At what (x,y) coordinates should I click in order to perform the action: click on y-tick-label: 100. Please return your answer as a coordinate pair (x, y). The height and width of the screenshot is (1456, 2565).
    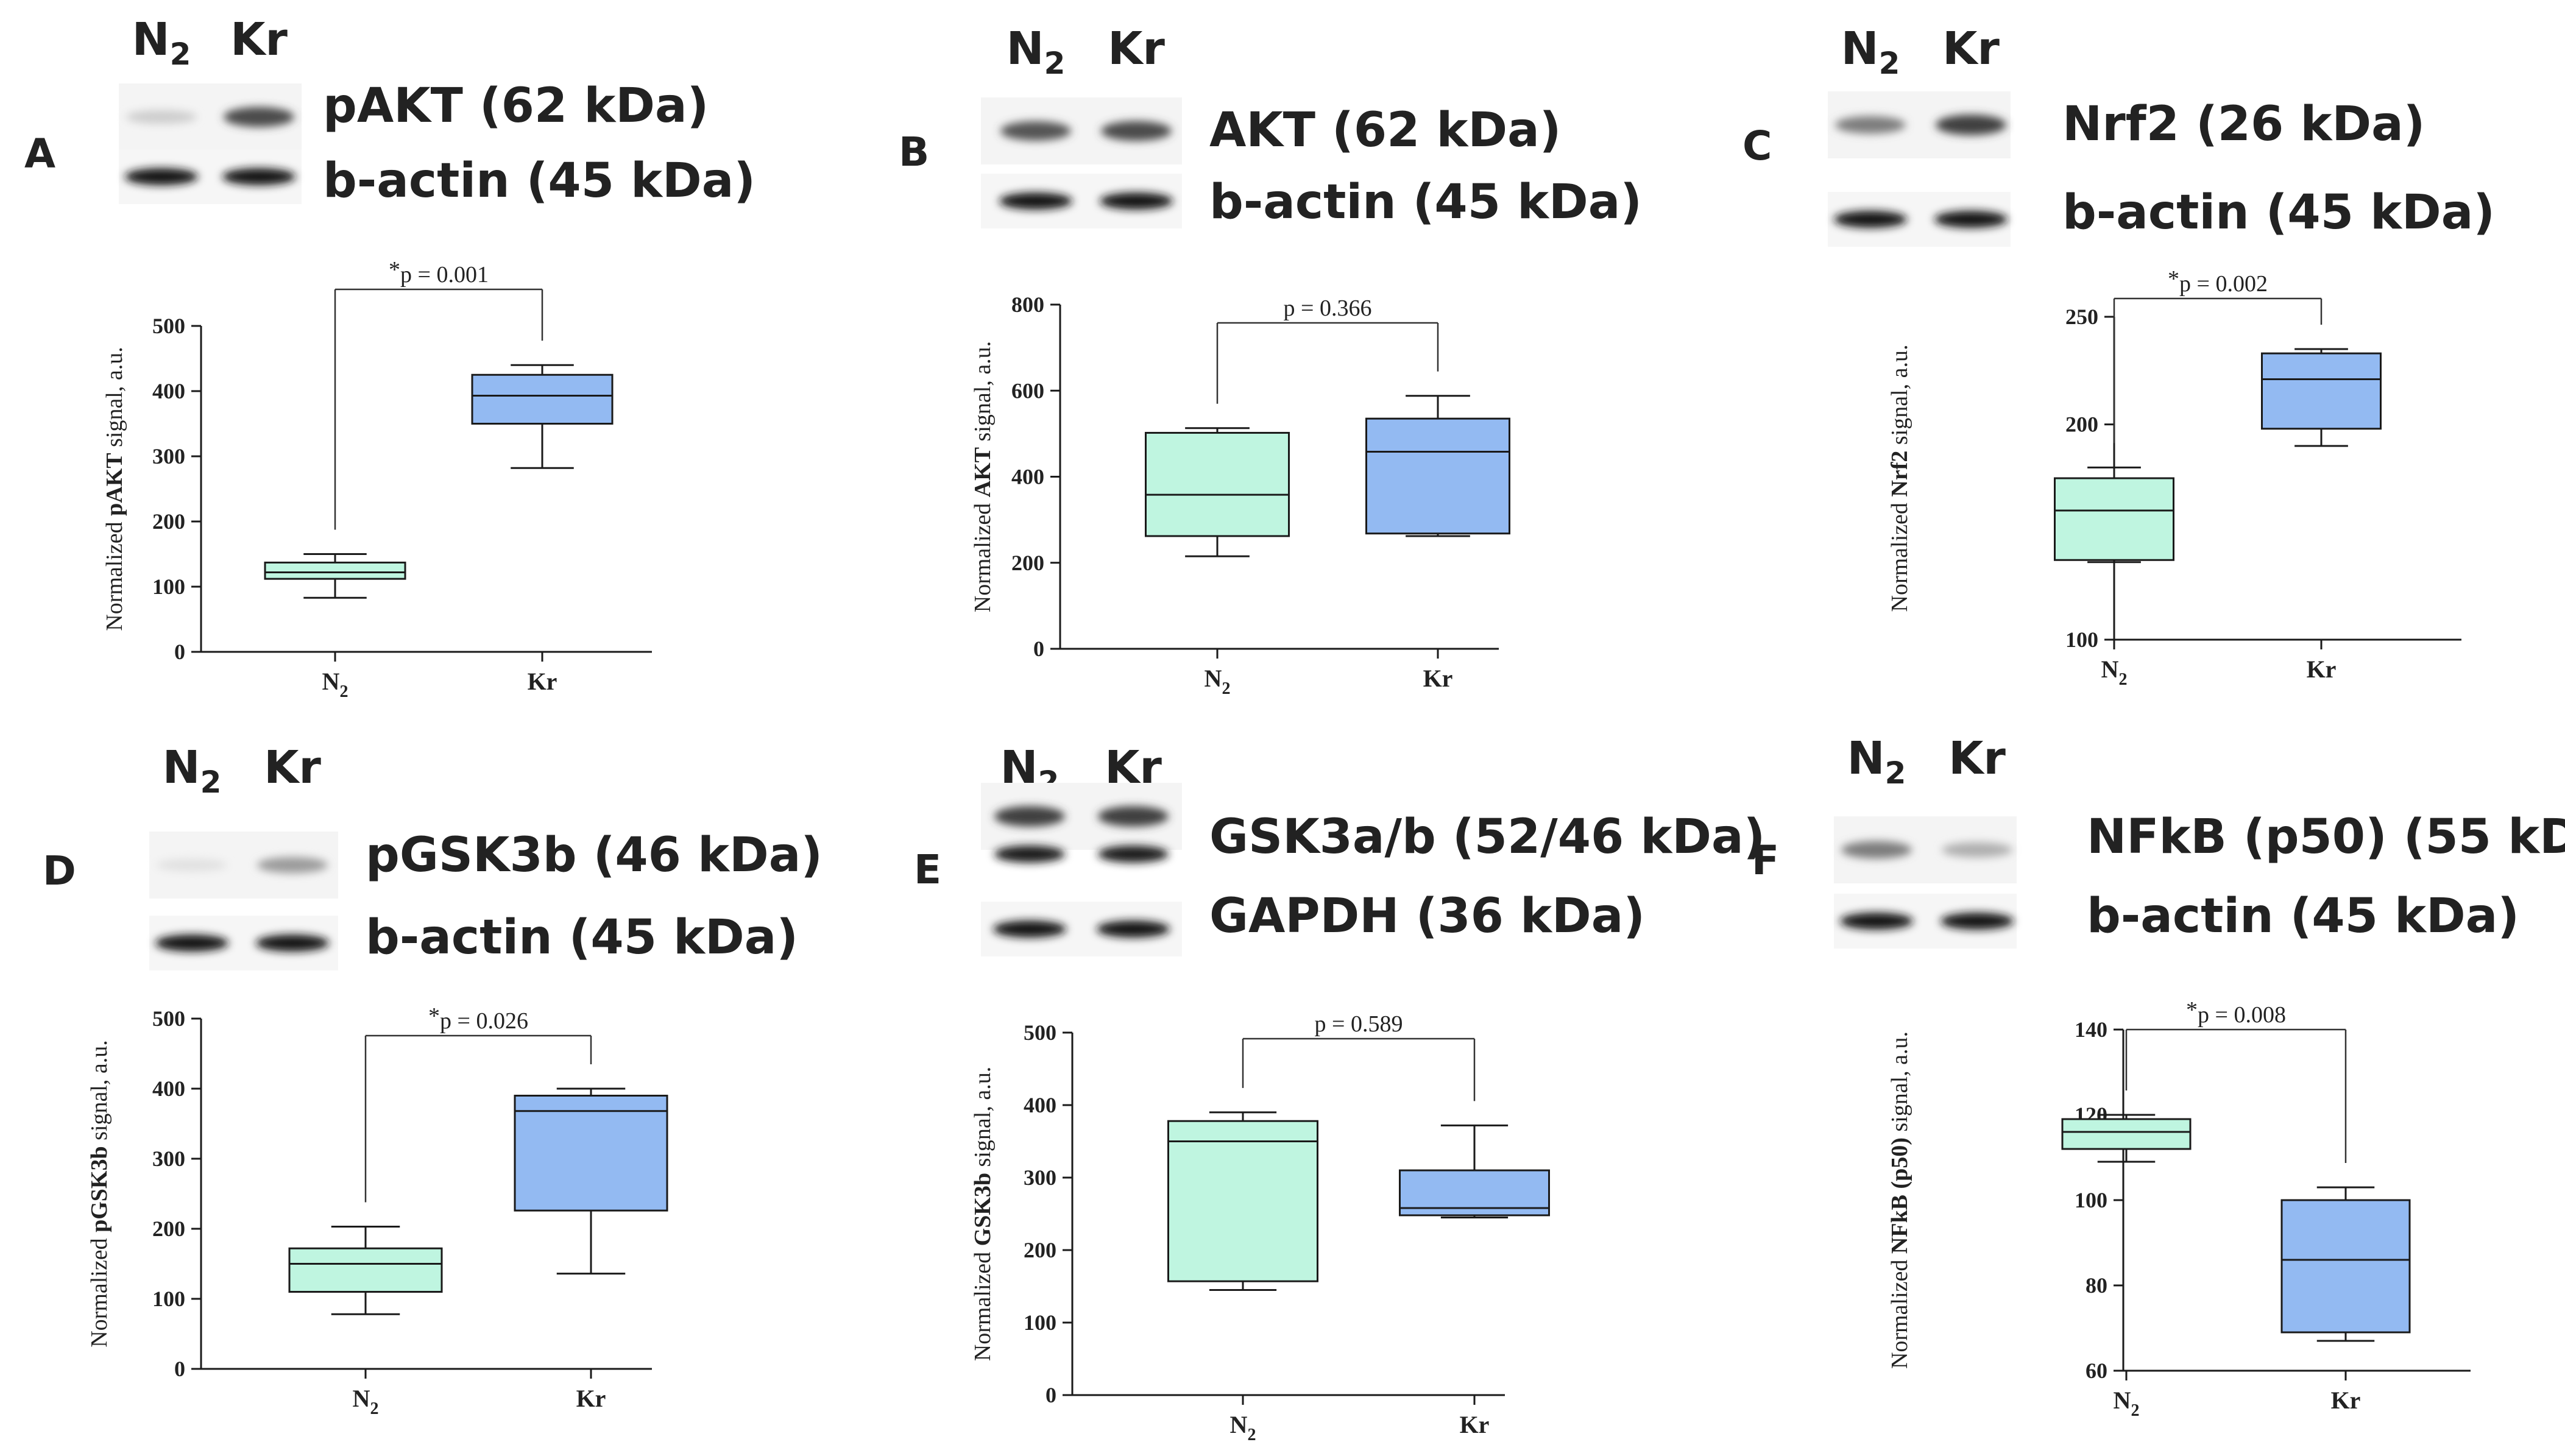
    Looking at the image, I should click on (2091, 1200).